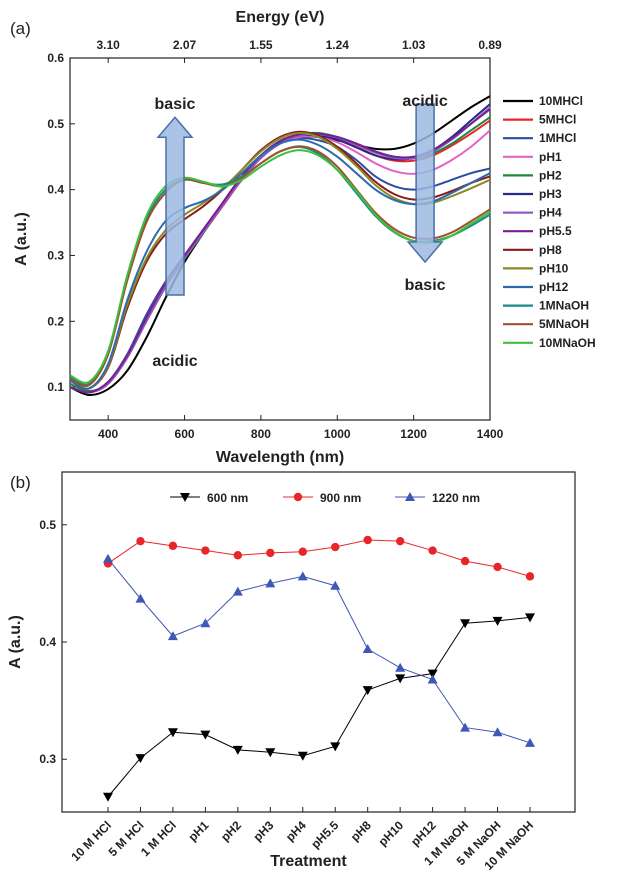 Image resolution: width=638 pixels, height=872 pixels. I want to click on block-arrow-down, so click(425, 183).